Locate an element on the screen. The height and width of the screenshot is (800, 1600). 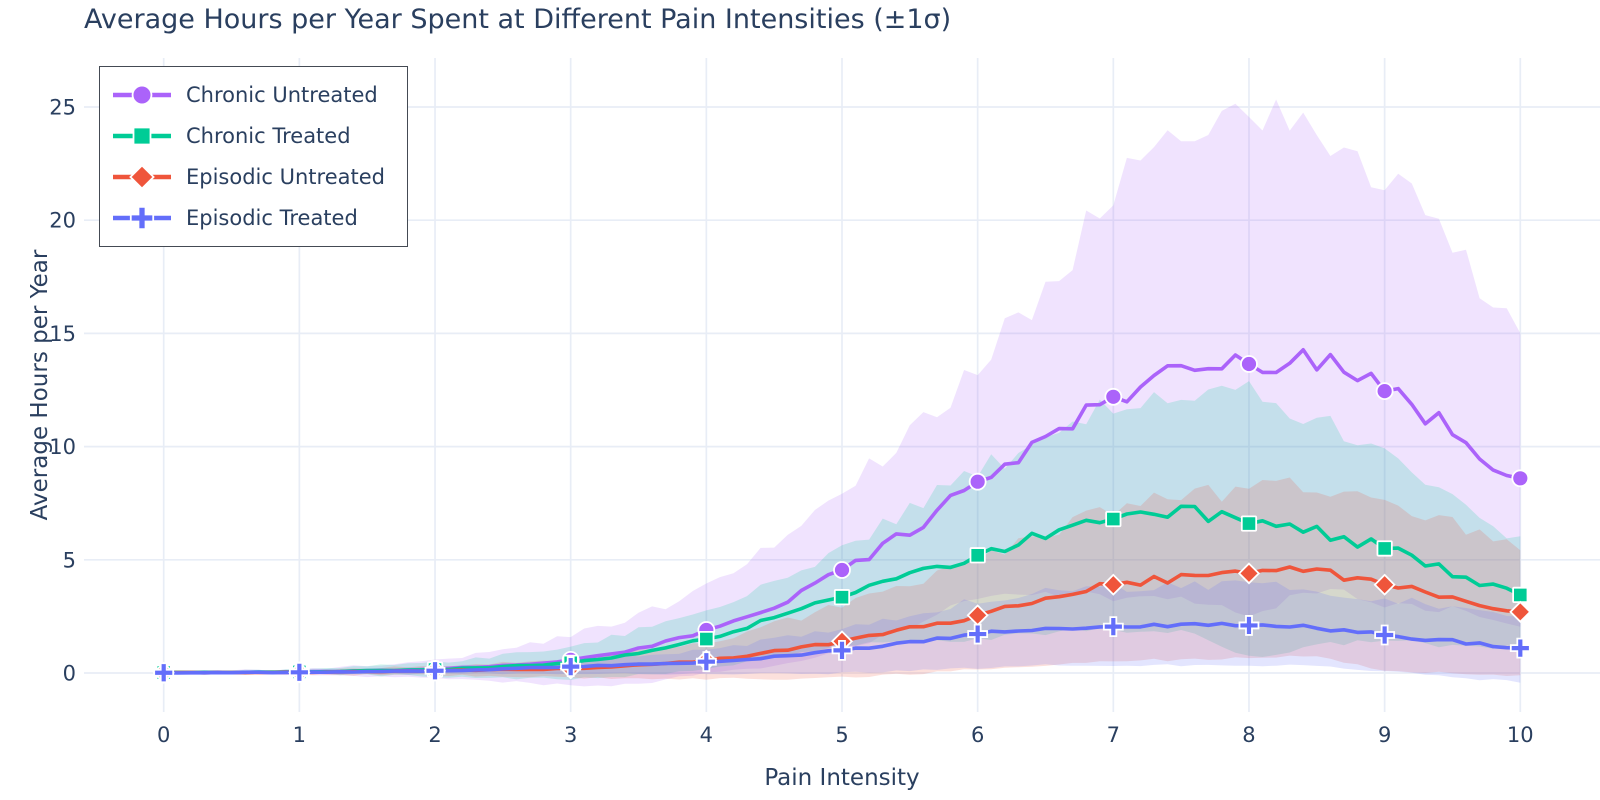
markers-episodic-treated is located at coordinates (842, 649).